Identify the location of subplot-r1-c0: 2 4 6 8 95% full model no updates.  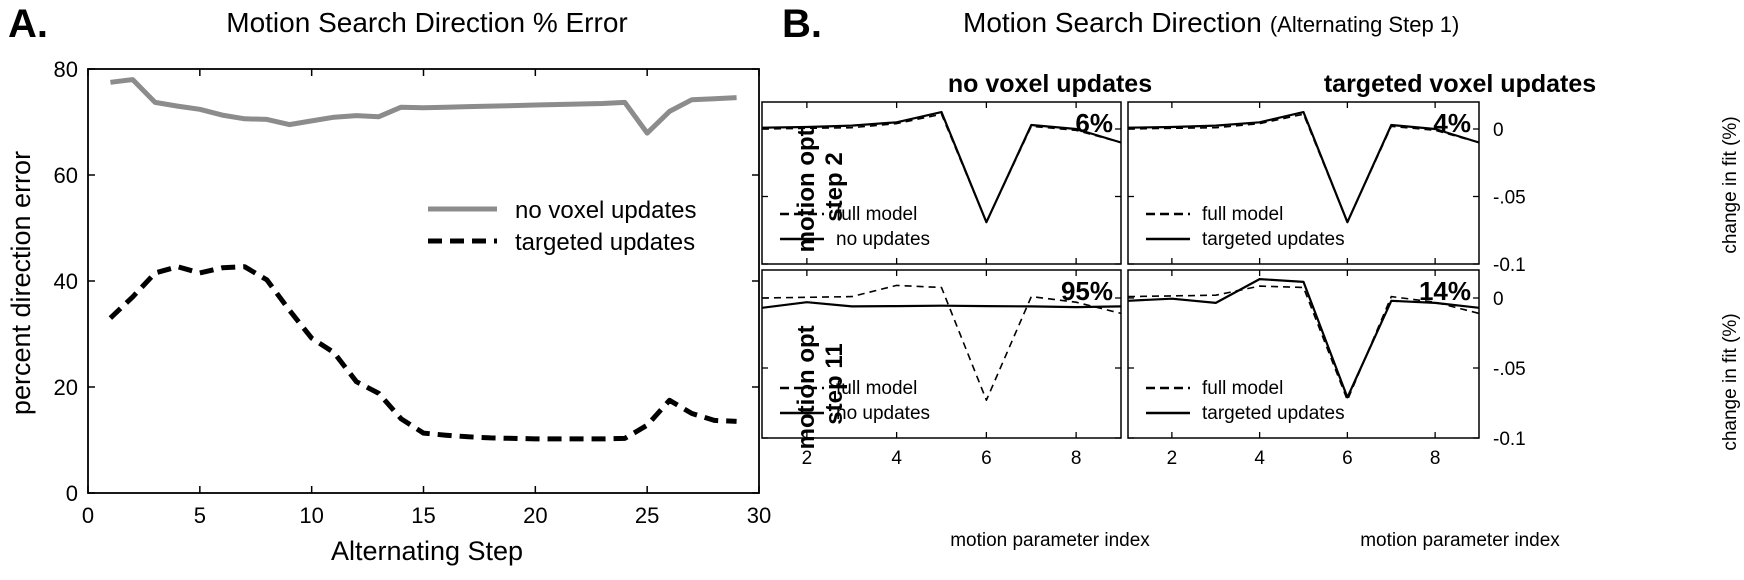
(941, 369).